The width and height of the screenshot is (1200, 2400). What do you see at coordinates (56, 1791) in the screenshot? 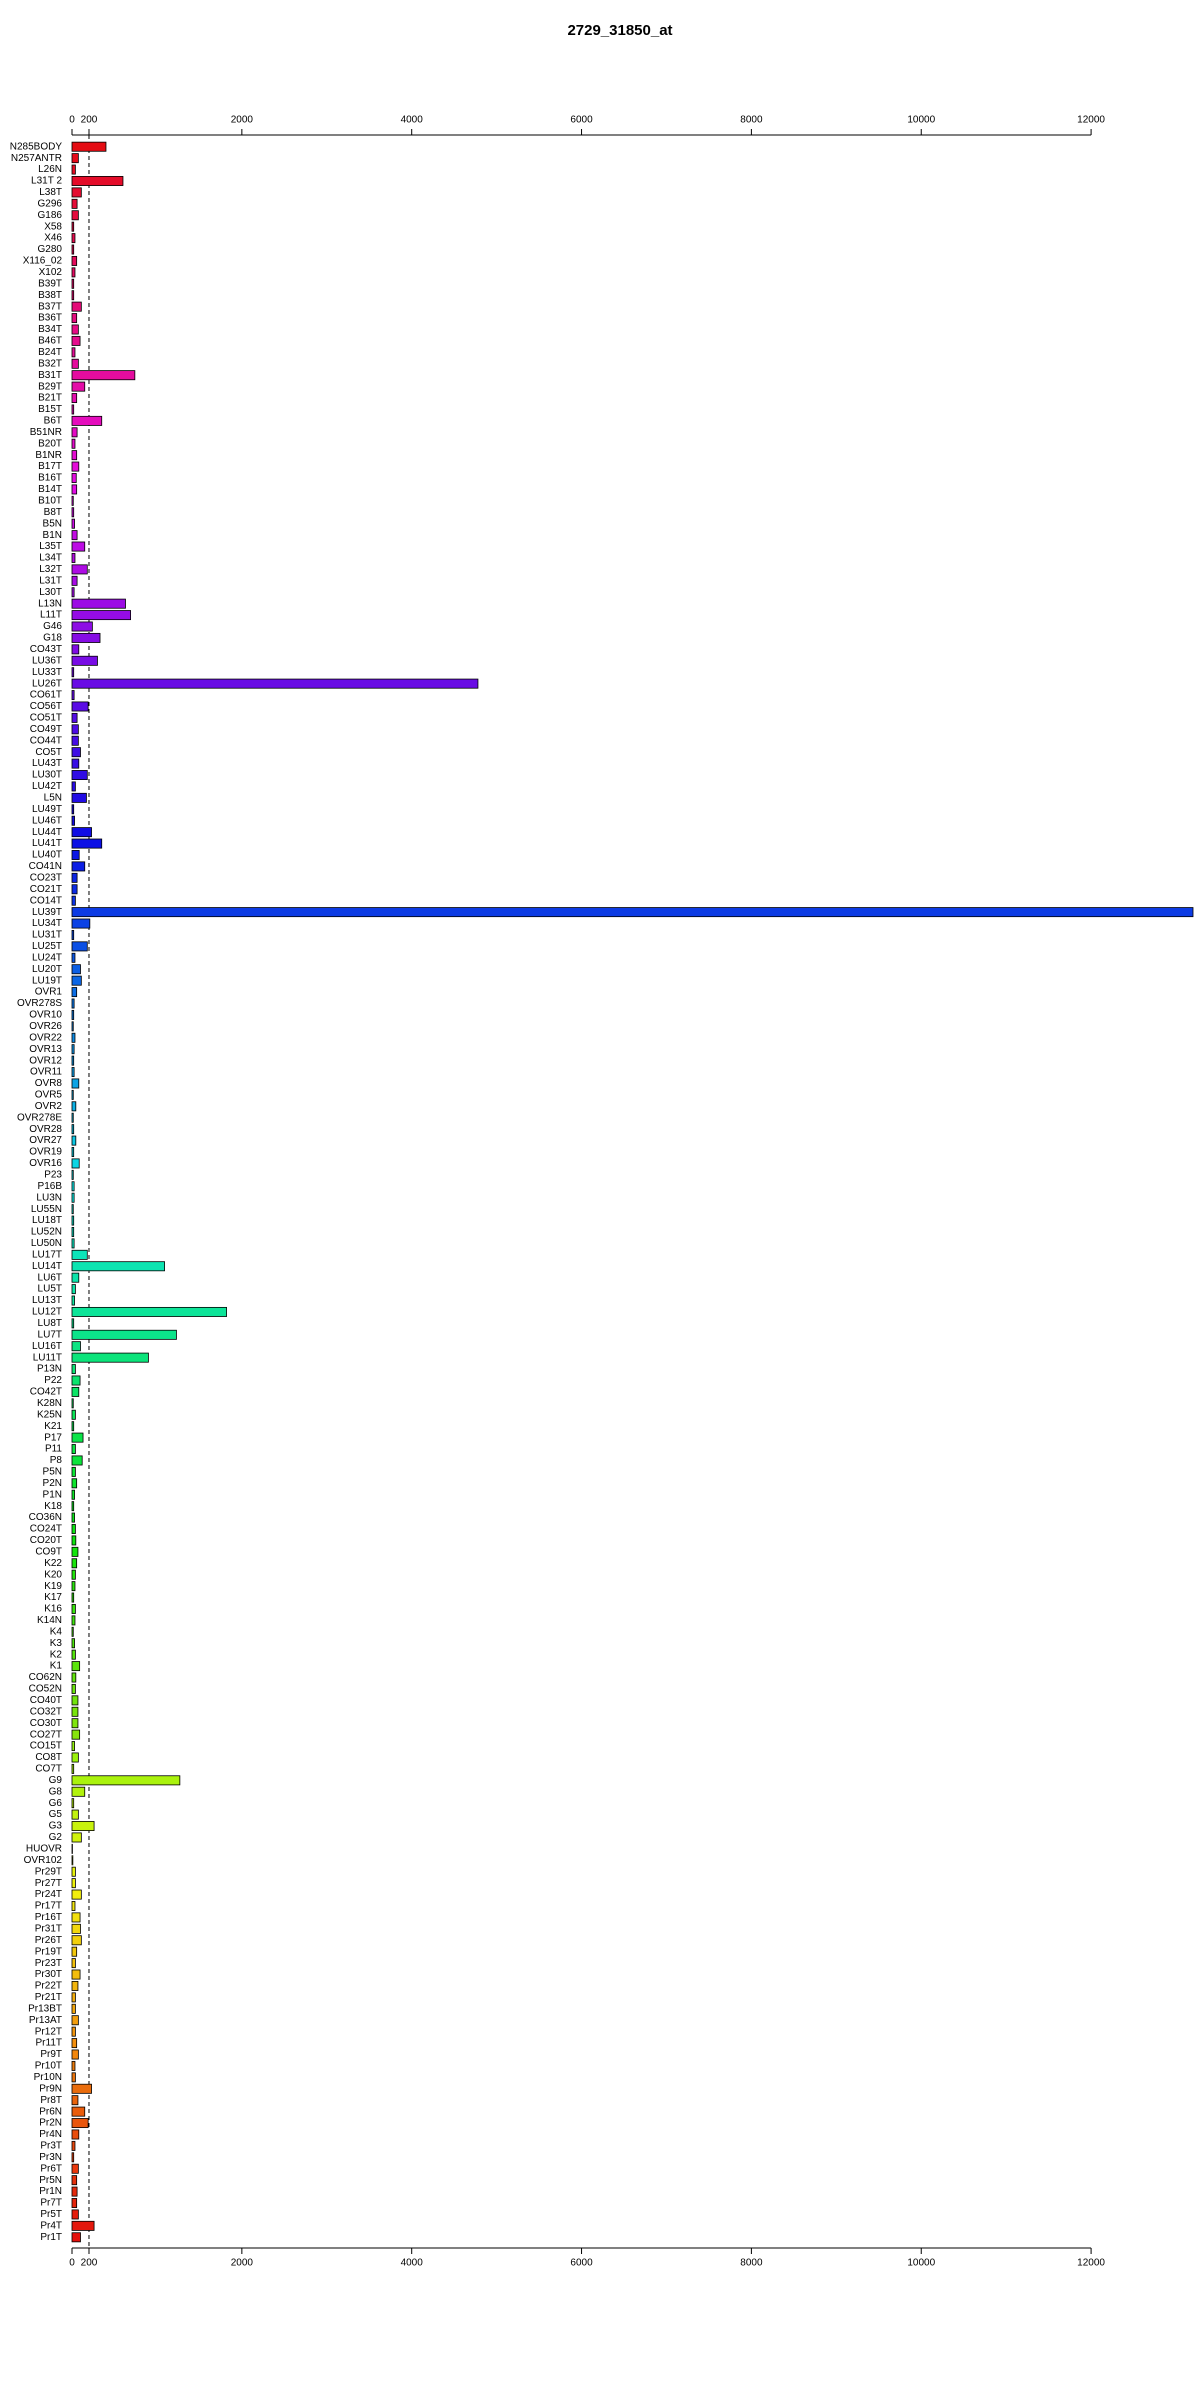
I see `y-tick-label: G8` at bounding box center [56, 1791].